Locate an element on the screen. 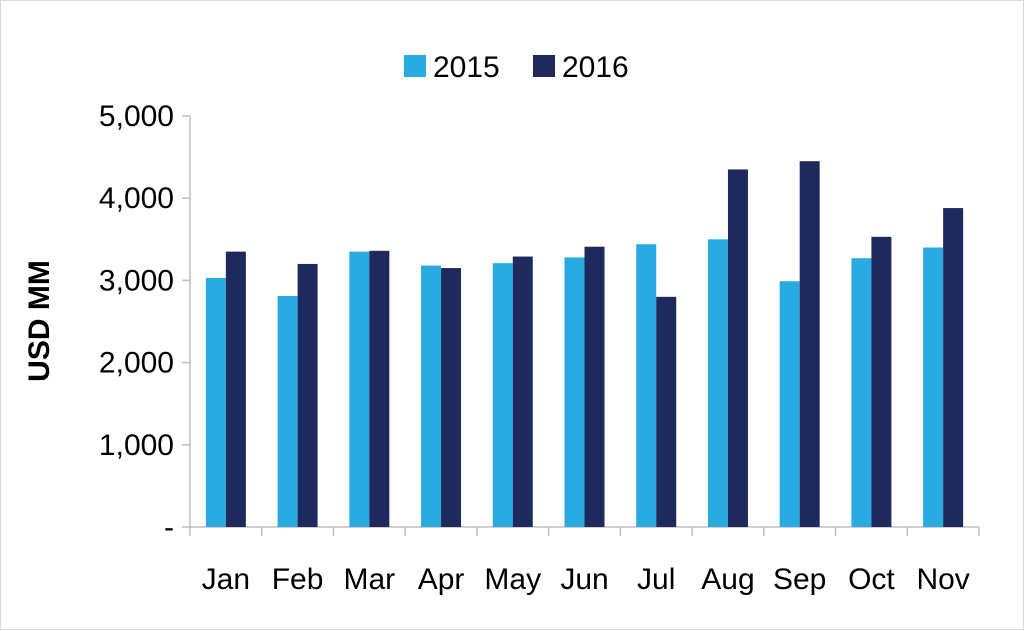  bar-2016-aug is located at coordinates (737, 348).